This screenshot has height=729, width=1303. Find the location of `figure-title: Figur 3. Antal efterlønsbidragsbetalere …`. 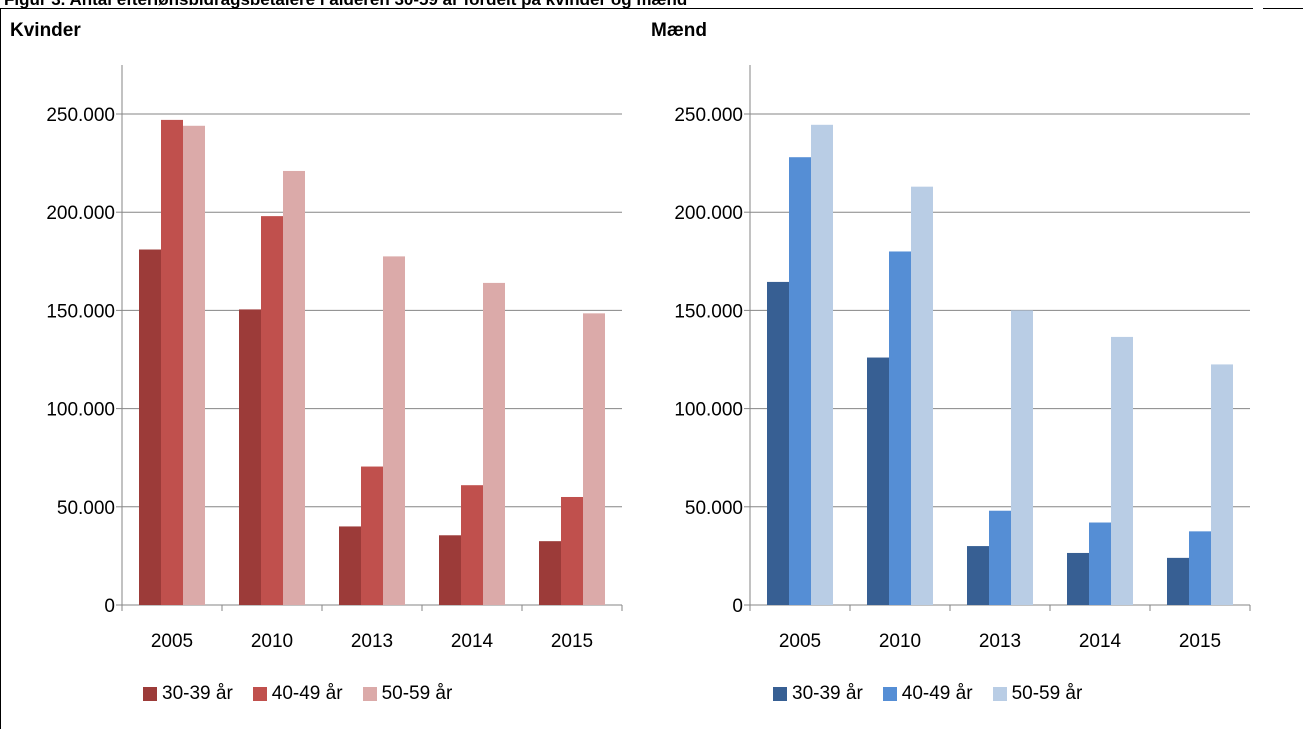

figure-title: Figur 3. Antal efterlønsbidragsbetalere … is located at coordinates (345, 5).